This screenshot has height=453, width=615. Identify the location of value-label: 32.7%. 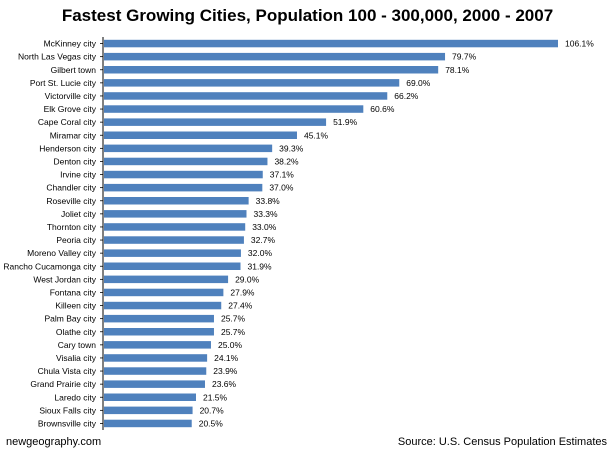
(263, 240).